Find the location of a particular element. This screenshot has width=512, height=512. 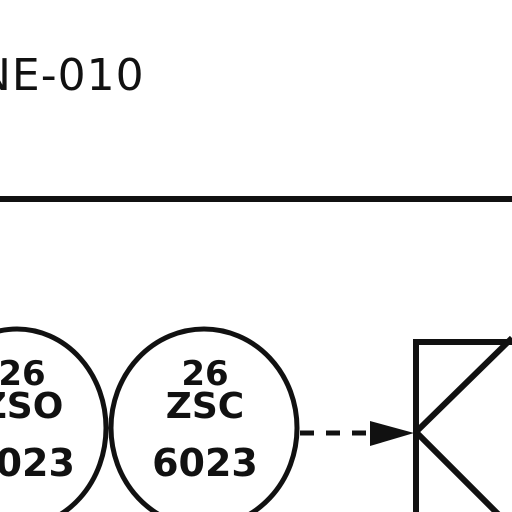

box-outline is located at coordinates (462, 425).